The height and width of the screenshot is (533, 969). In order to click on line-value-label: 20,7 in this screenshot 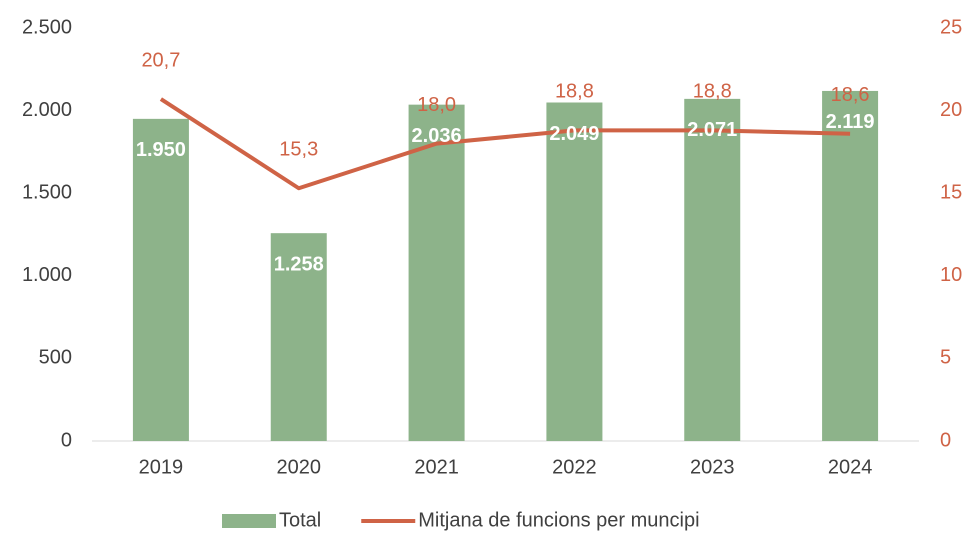, I will do `click(160, 60)`.